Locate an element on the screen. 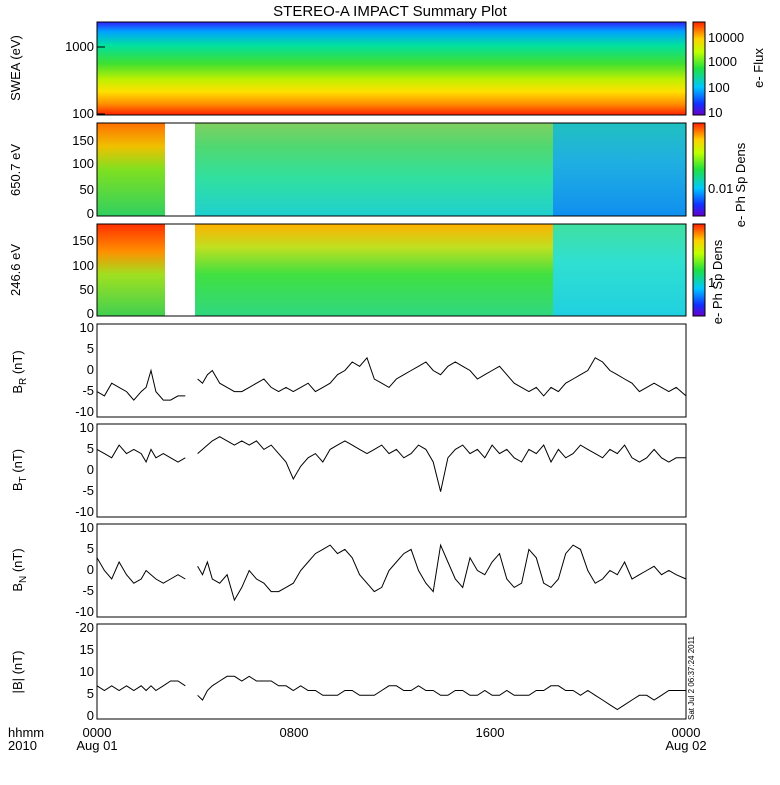 The width and height of the screenshot is (780, 785). pad-650-panel: 650.7 eV 150 100 50 0 0.01 e- Ph Sp Dens is located at coordinates (378, 174).